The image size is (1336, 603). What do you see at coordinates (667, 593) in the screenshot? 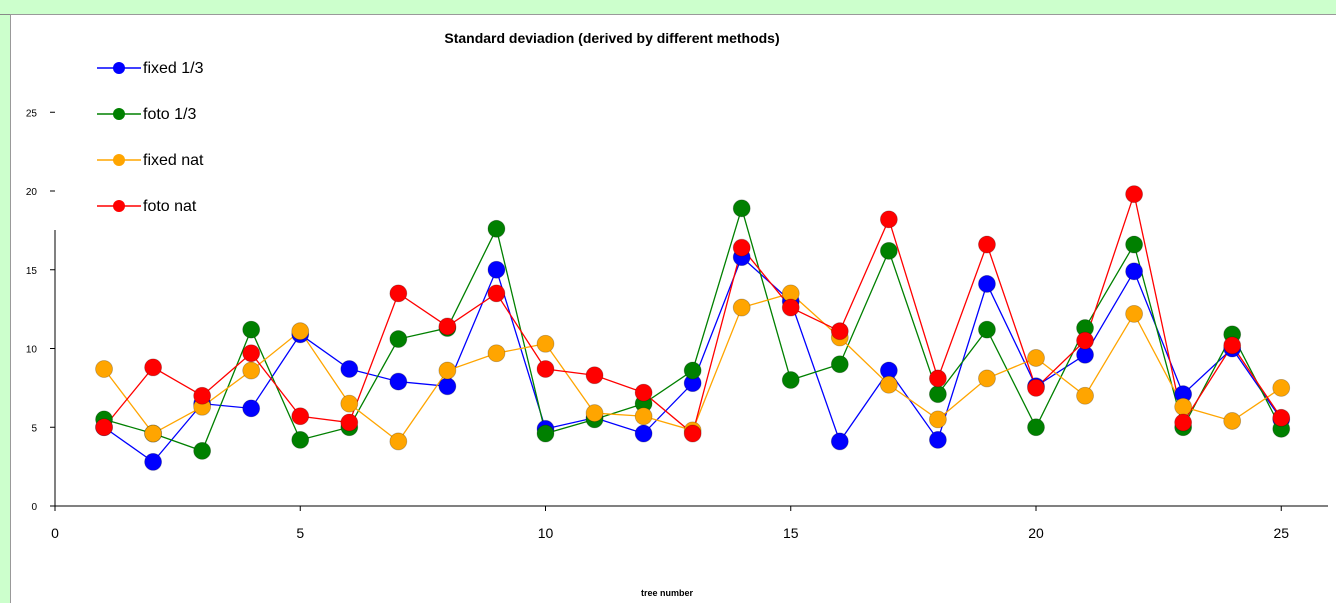
I see `x-axis-label: tree number` at bounding box center [667, 593].